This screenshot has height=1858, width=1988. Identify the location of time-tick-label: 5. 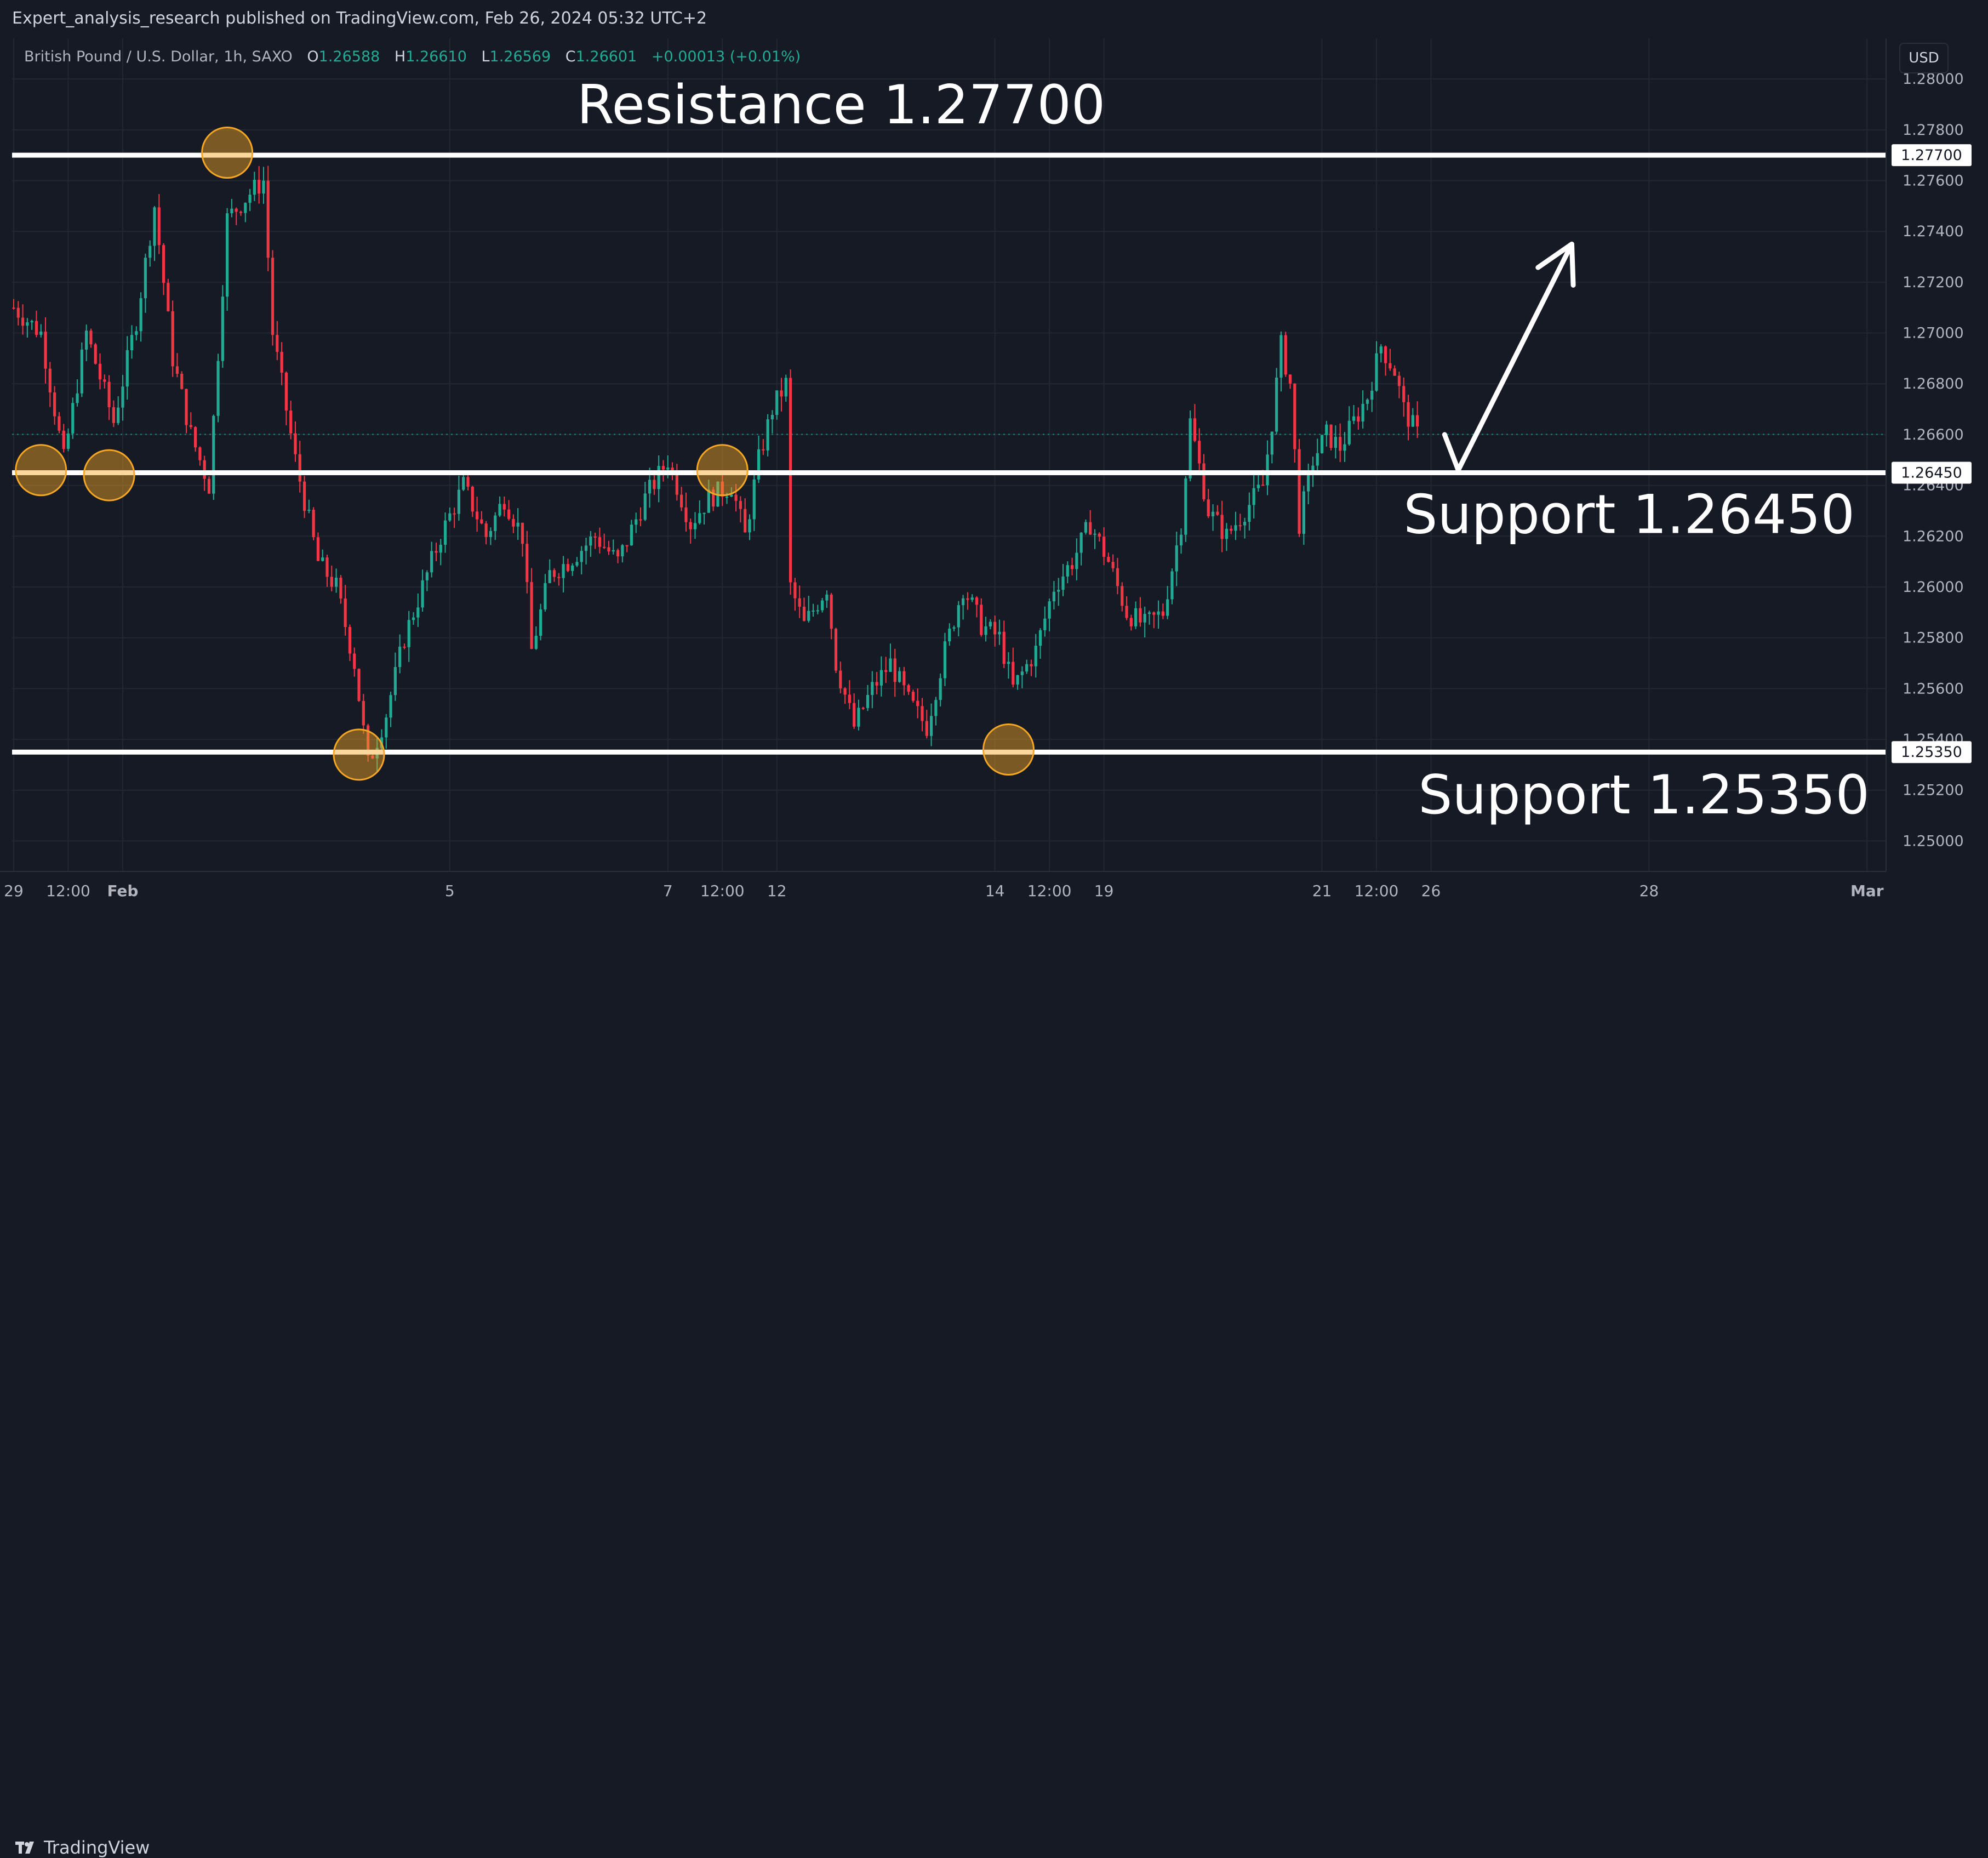
(450, 891).